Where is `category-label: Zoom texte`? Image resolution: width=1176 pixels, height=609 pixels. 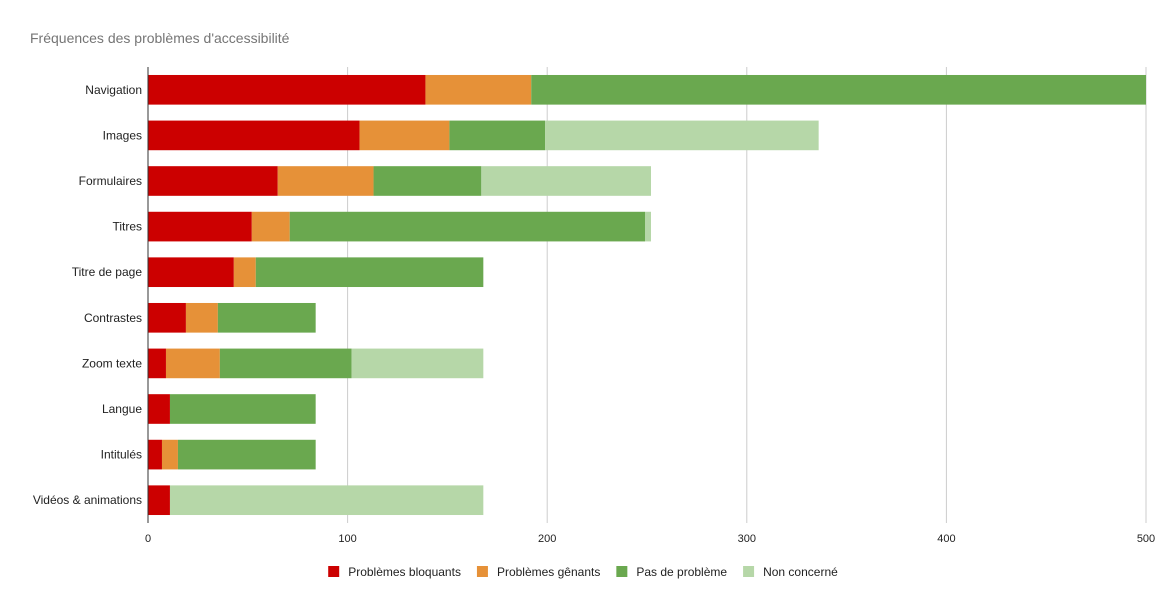
category-label: Zoom texte is located at coordinates (112, 363).